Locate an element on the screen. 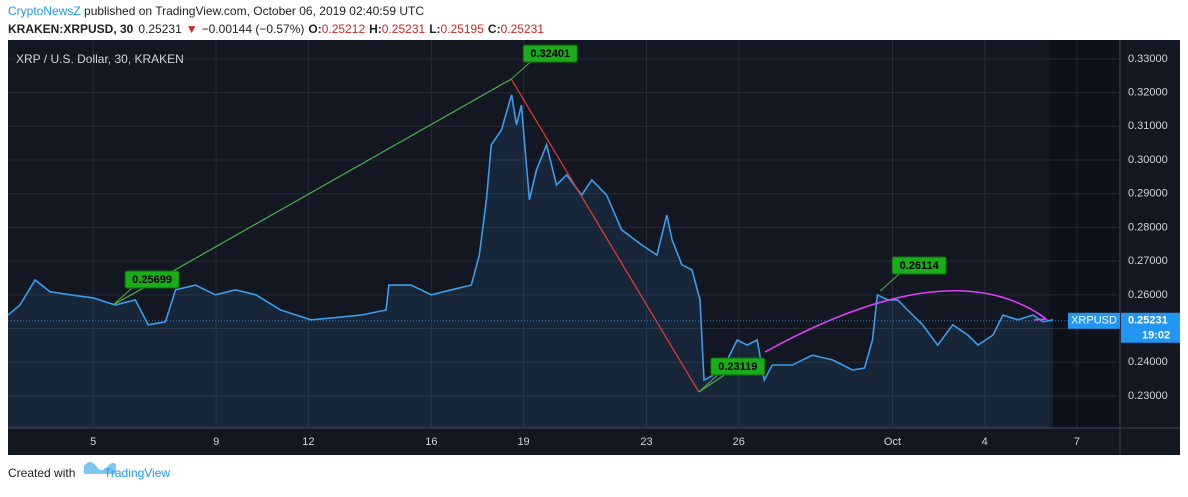 The height and width of the screenshot is (497, 1188). change: −0.00144 (−0.57%) is located at coordinates (253, 29).